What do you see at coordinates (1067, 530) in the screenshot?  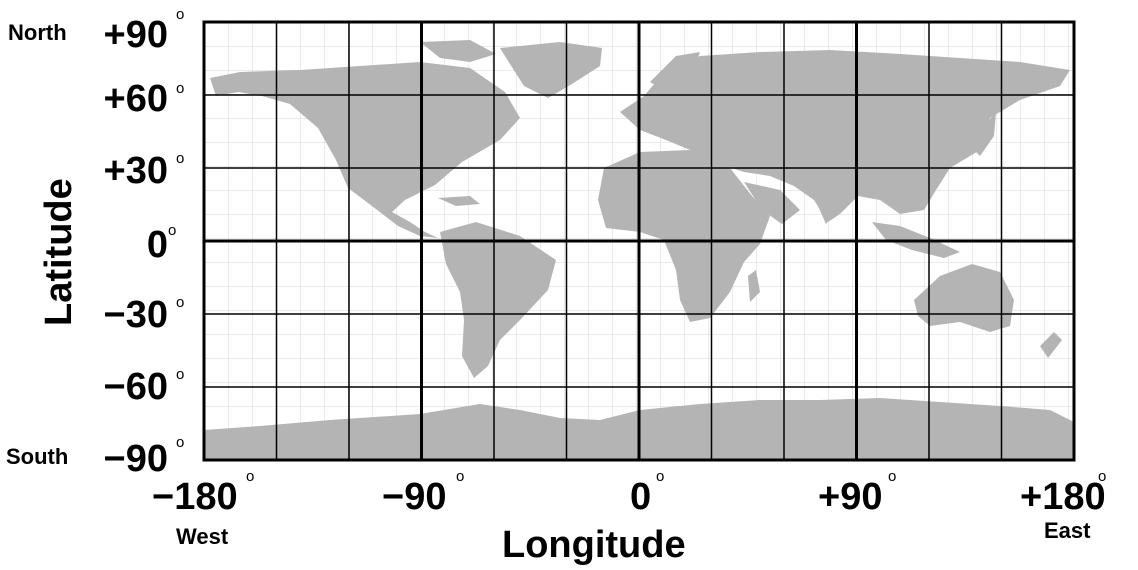 I see `east-label: East` at bounding box center [1067, 530].